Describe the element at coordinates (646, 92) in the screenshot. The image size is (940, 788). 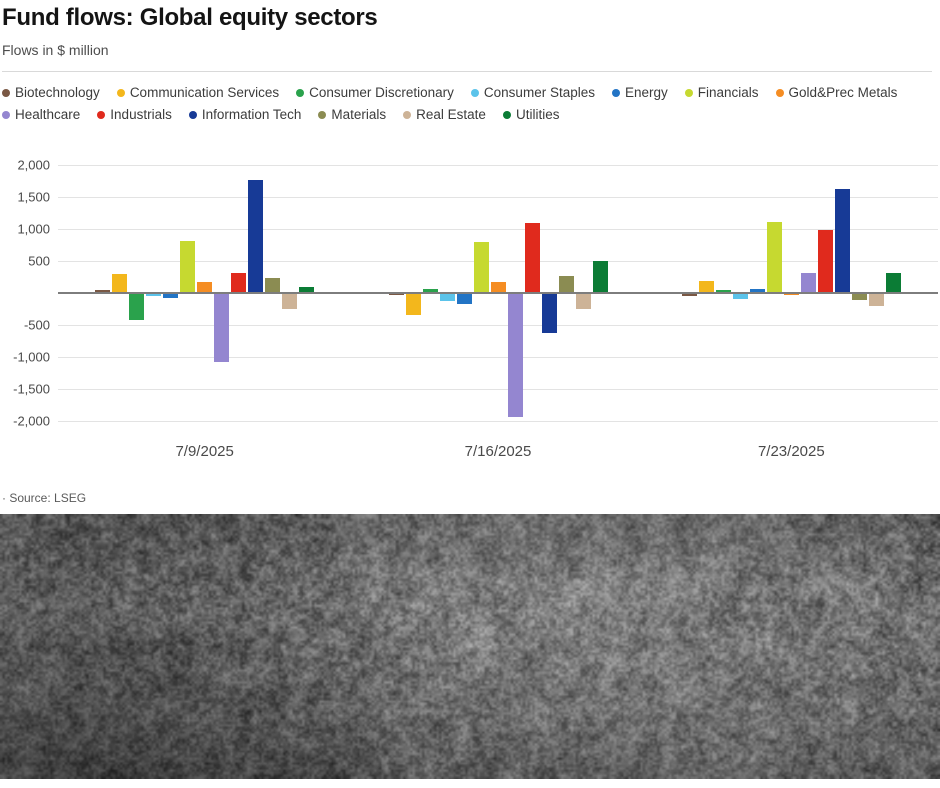
I see `legend-label: Energy` at that location.